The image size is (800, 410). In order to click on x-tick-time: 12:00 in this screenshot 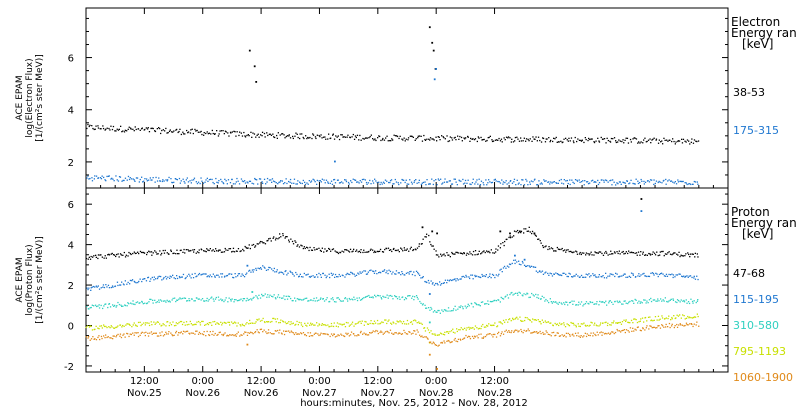, I will do `click(377, 381)`.